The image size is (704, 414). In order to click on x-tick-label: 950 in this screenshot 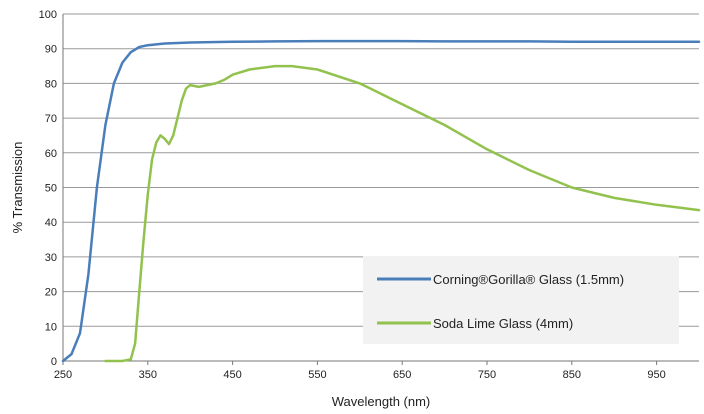, I will do `click(656, 375)`.